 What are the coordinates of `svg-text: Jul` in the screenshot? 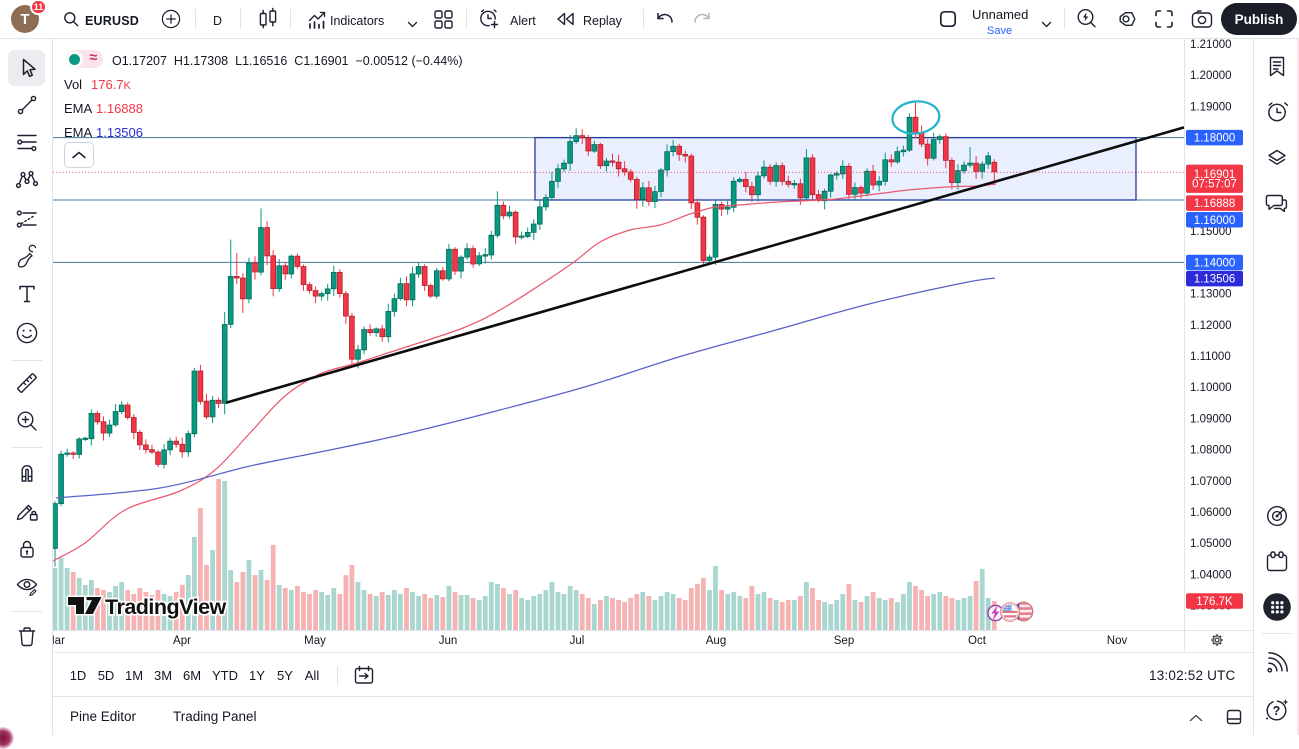 It's located at (577, 641).